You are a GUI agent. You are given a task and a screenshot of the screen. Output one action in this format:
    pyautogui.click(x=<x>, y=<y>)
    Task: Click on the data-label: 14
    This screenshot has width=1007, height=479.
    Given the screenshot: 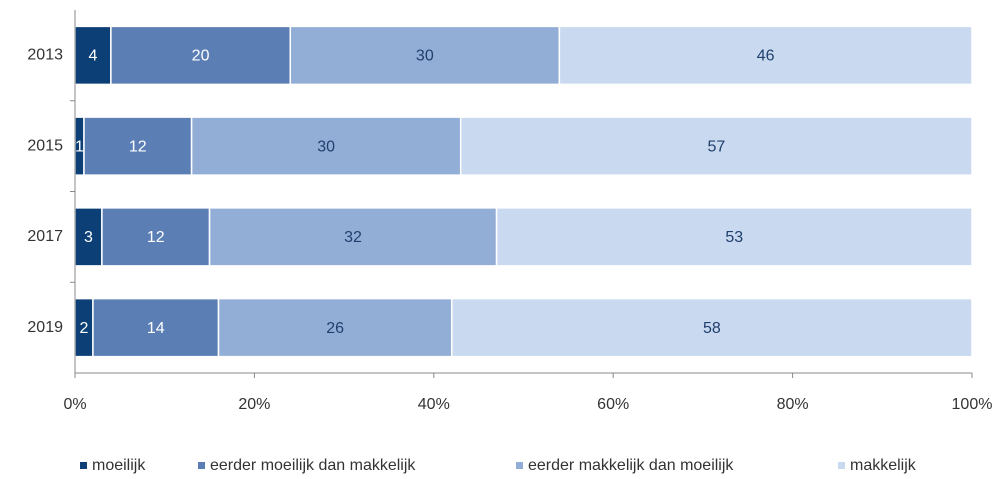 What is the action you would take?
    pyautogui.click(x=156, y=328)
    